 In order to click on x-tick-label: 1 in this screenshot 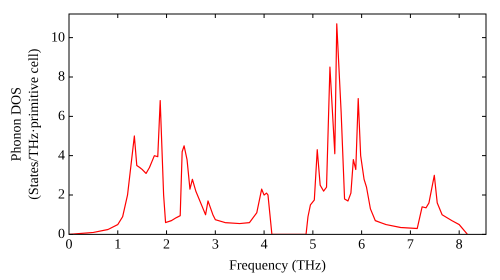, I will do `click(118, 244)`.